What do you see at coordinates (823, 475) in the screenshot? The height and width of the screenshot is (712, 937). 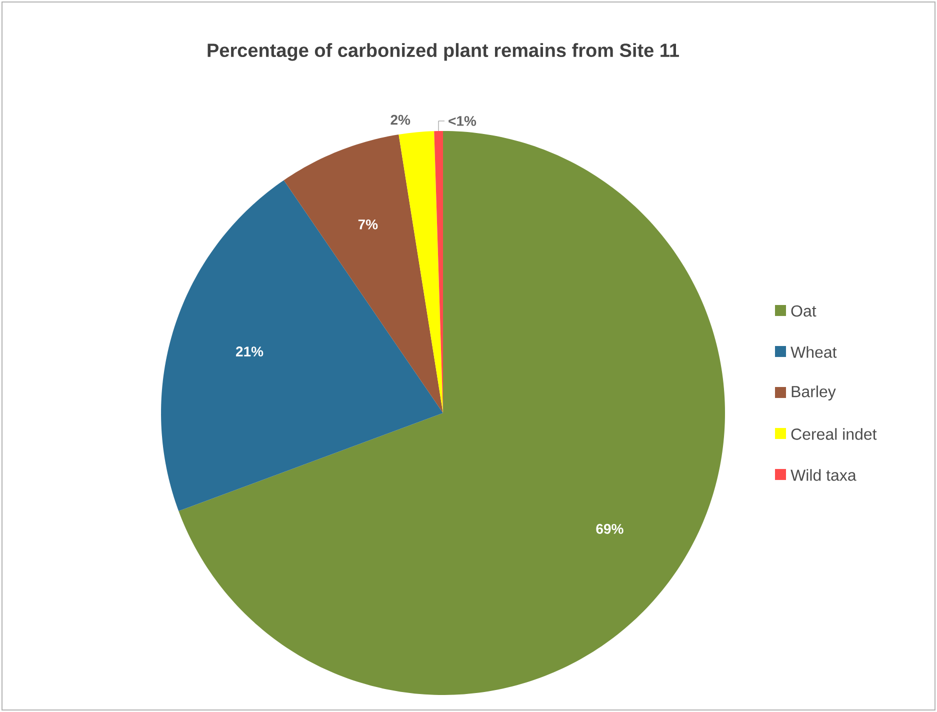 I see `legend-label: Wild taxa` at bounding box center [823, 475].